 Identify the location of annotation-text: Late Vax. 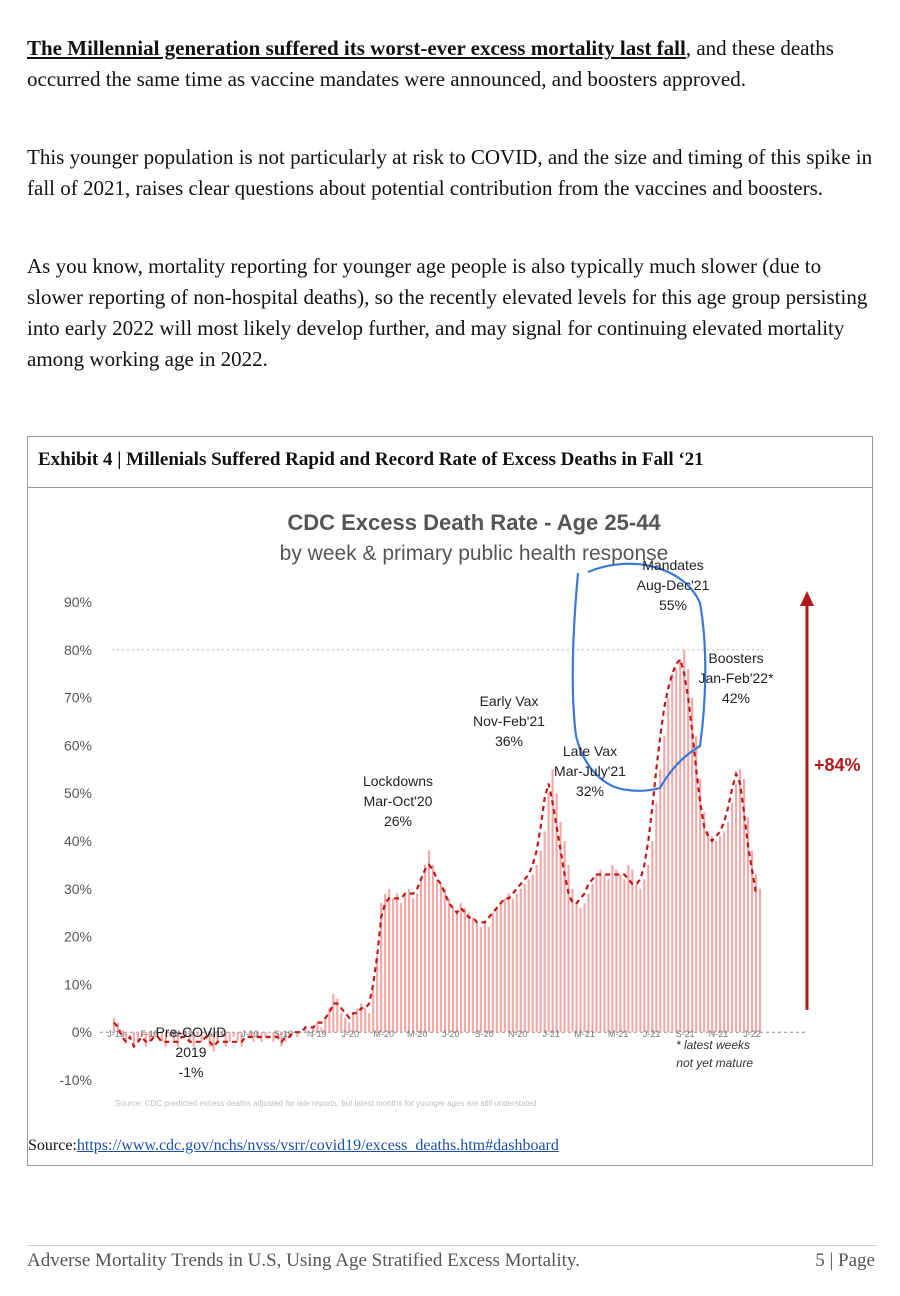
(590, 751).